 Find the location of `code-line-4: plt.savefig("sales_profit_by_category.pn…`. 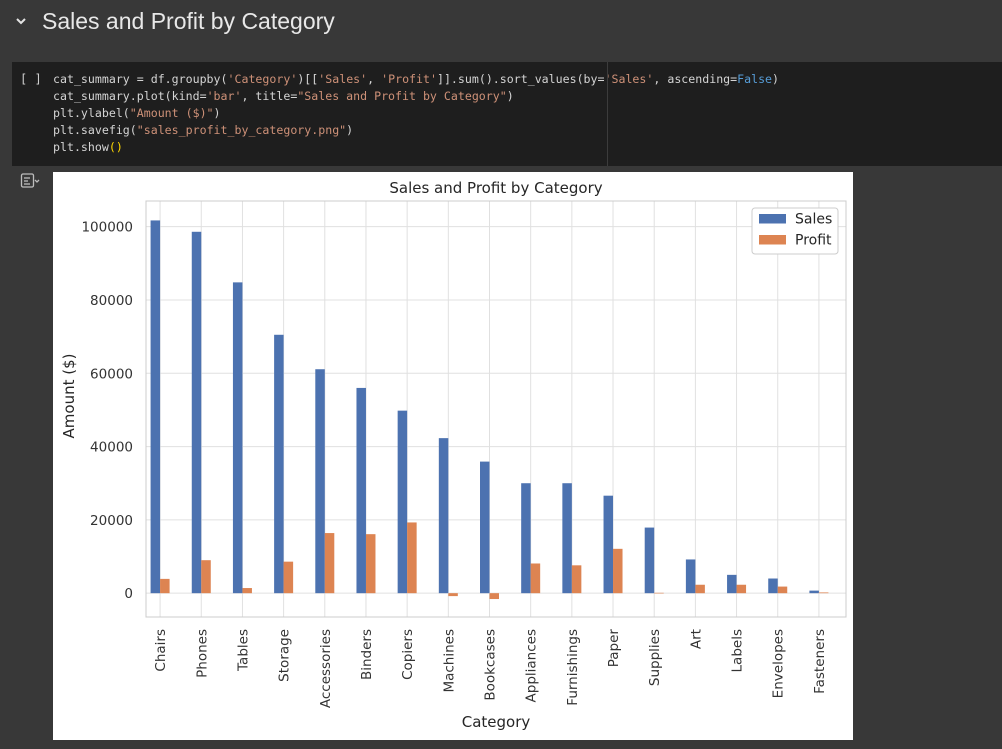

code-line-4: plt.savefig("sales_profit_by_category.pn… is located at coordinates (203, 130).